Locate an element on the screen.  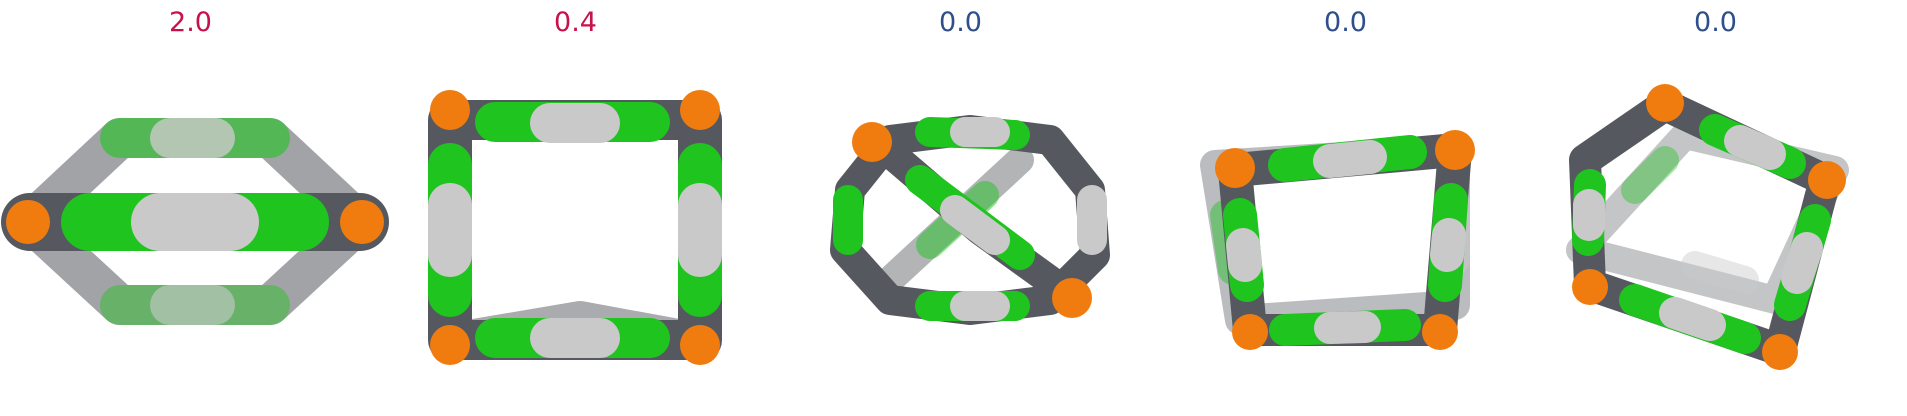
panel-2-value: 0.4 is located at coordinates (575, 22).